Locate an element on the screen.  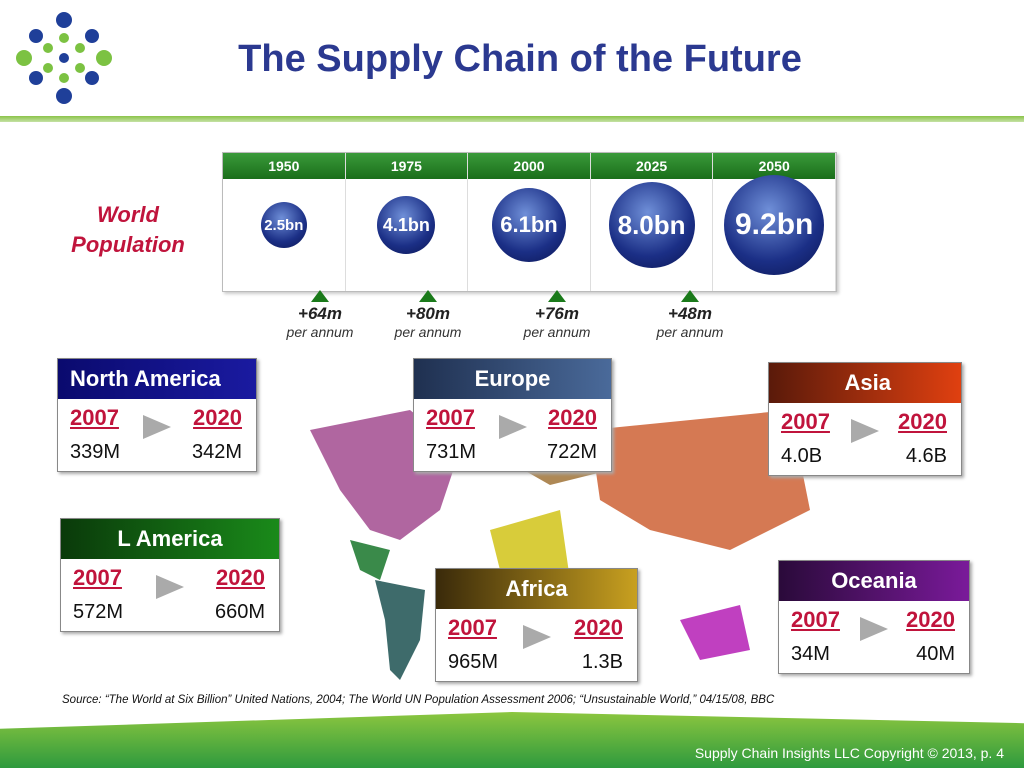
population-globe: 8.0bn is located at coordinates (651, 225).